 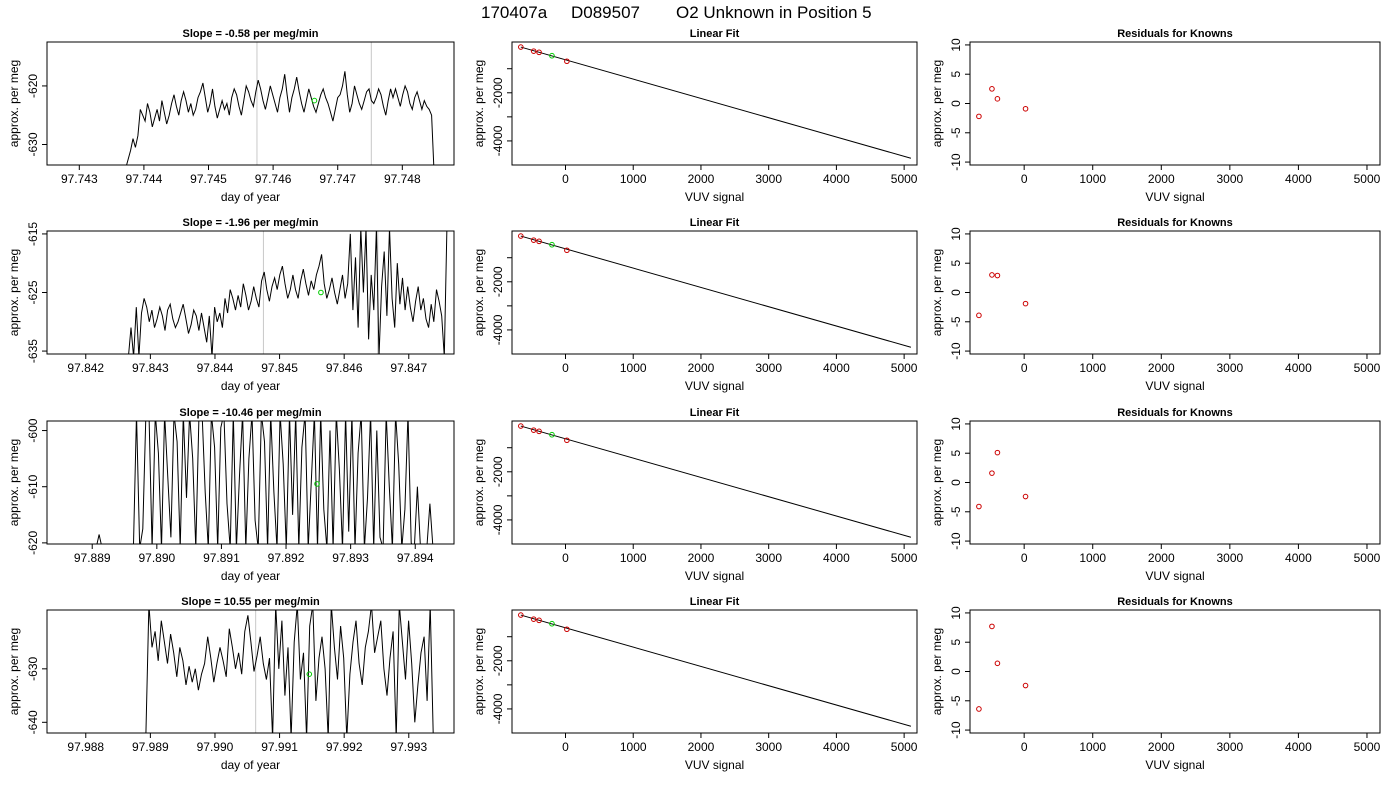 I want to click on panel-1-1-xtick-label-5: 97.748, so click(x=402, y=179).